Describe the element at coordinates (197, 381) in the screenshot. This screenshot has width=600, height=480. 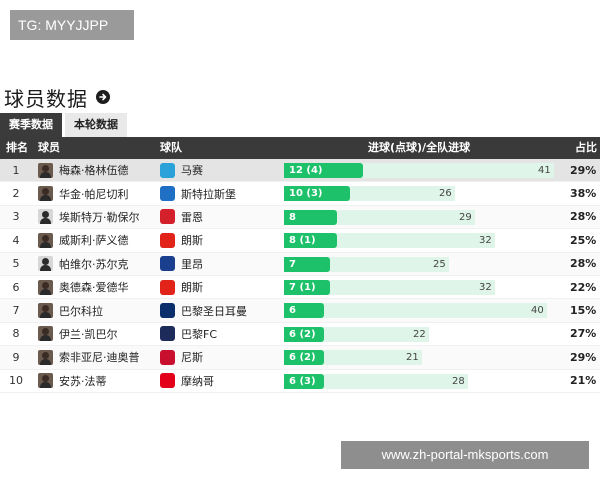
I see `team-name: 摩纳哥` at that location.